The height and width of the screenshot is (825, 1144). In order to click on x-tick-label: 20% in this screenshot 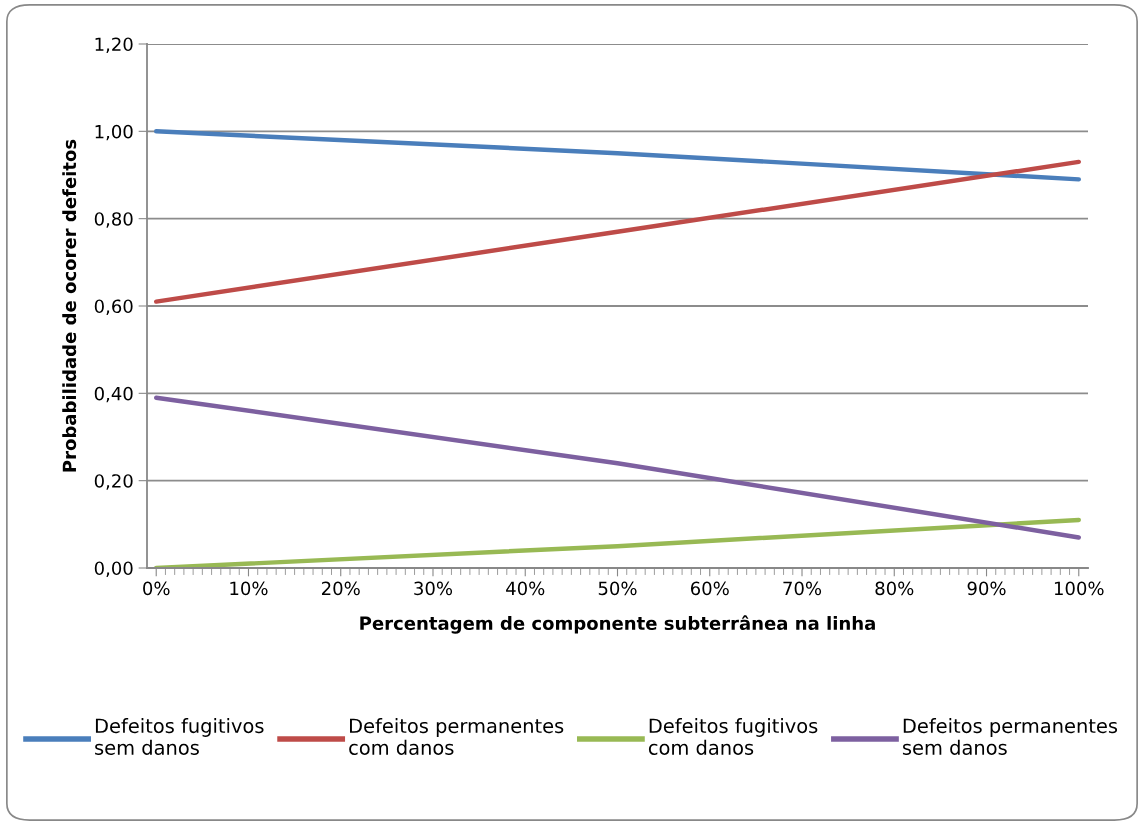, I will do `click(340, 588)`.